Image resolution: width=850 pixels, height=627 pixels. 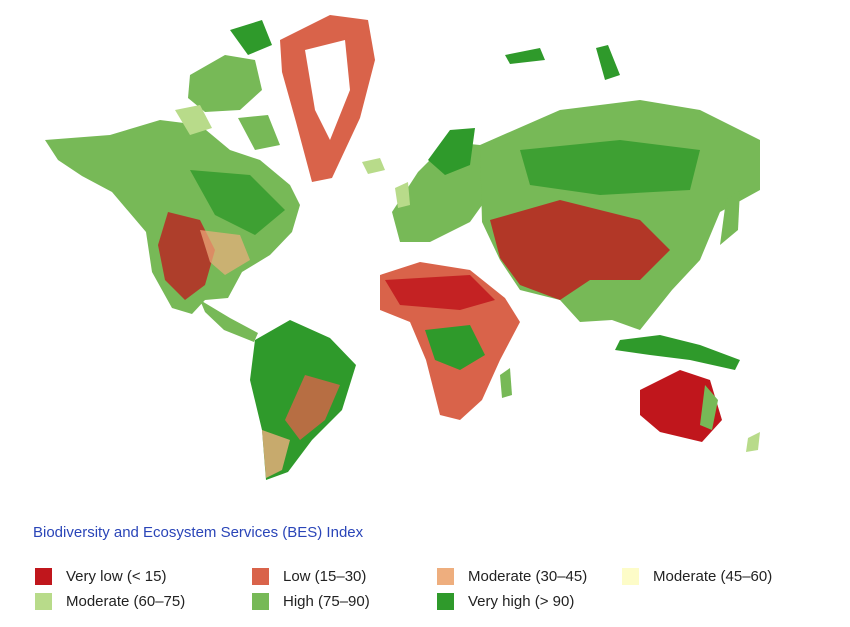 What do you see at coordinates (327, 90) in the screenshot?
I see `greenland-interior` at bounding box center [327, 90].